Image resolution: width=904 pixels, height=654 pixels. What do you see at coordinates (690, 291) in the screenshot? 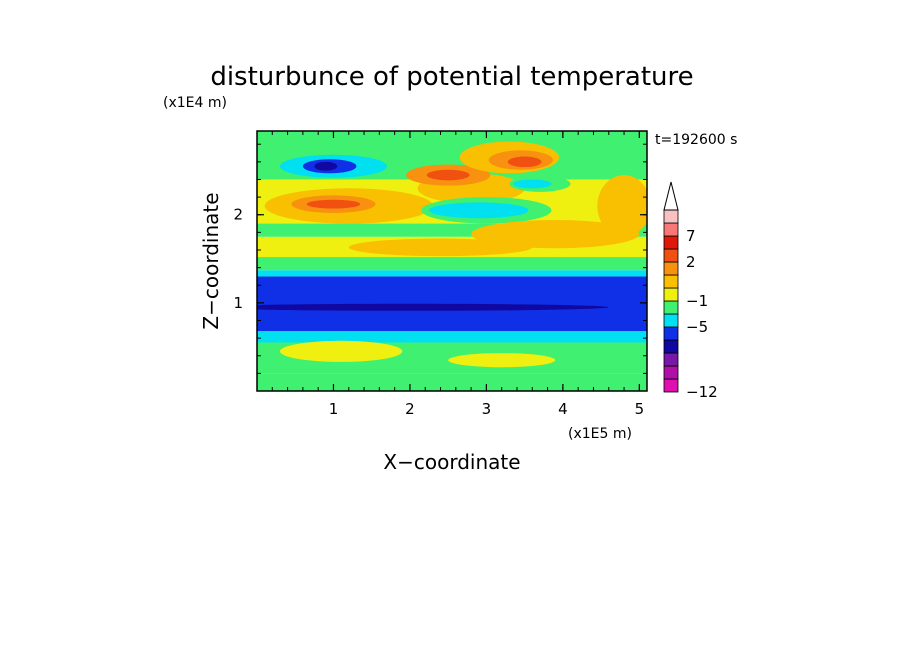
I see `colorbar: −12−5−127` at bounding box center [690, 291].